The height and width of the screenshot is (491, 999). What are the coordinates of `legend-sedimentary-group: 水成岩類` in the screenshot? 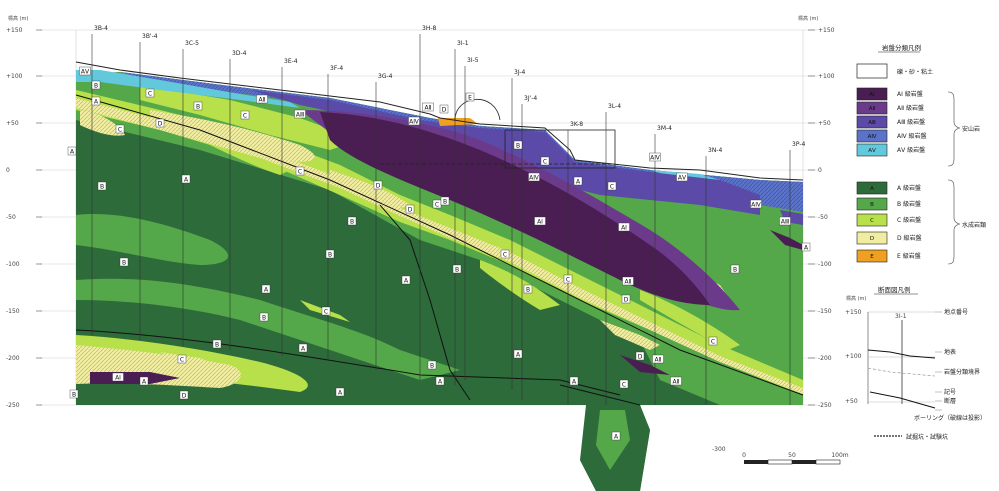 It's located at (974, 225).